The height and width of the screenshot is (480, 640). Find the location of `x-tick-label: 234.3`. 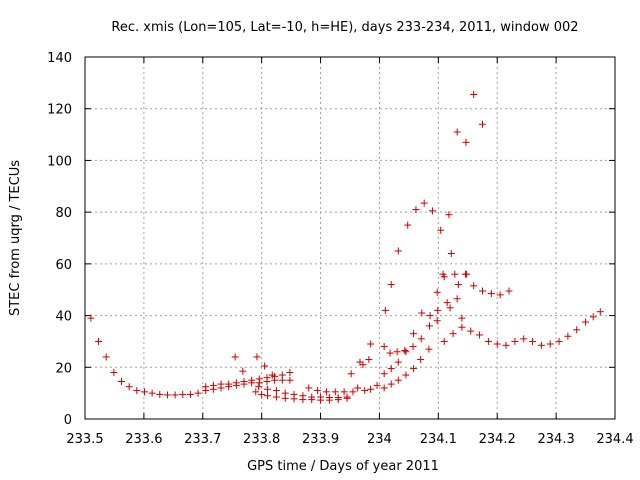

x-tick-label: 234.3 is located at coordinates (556, 439).